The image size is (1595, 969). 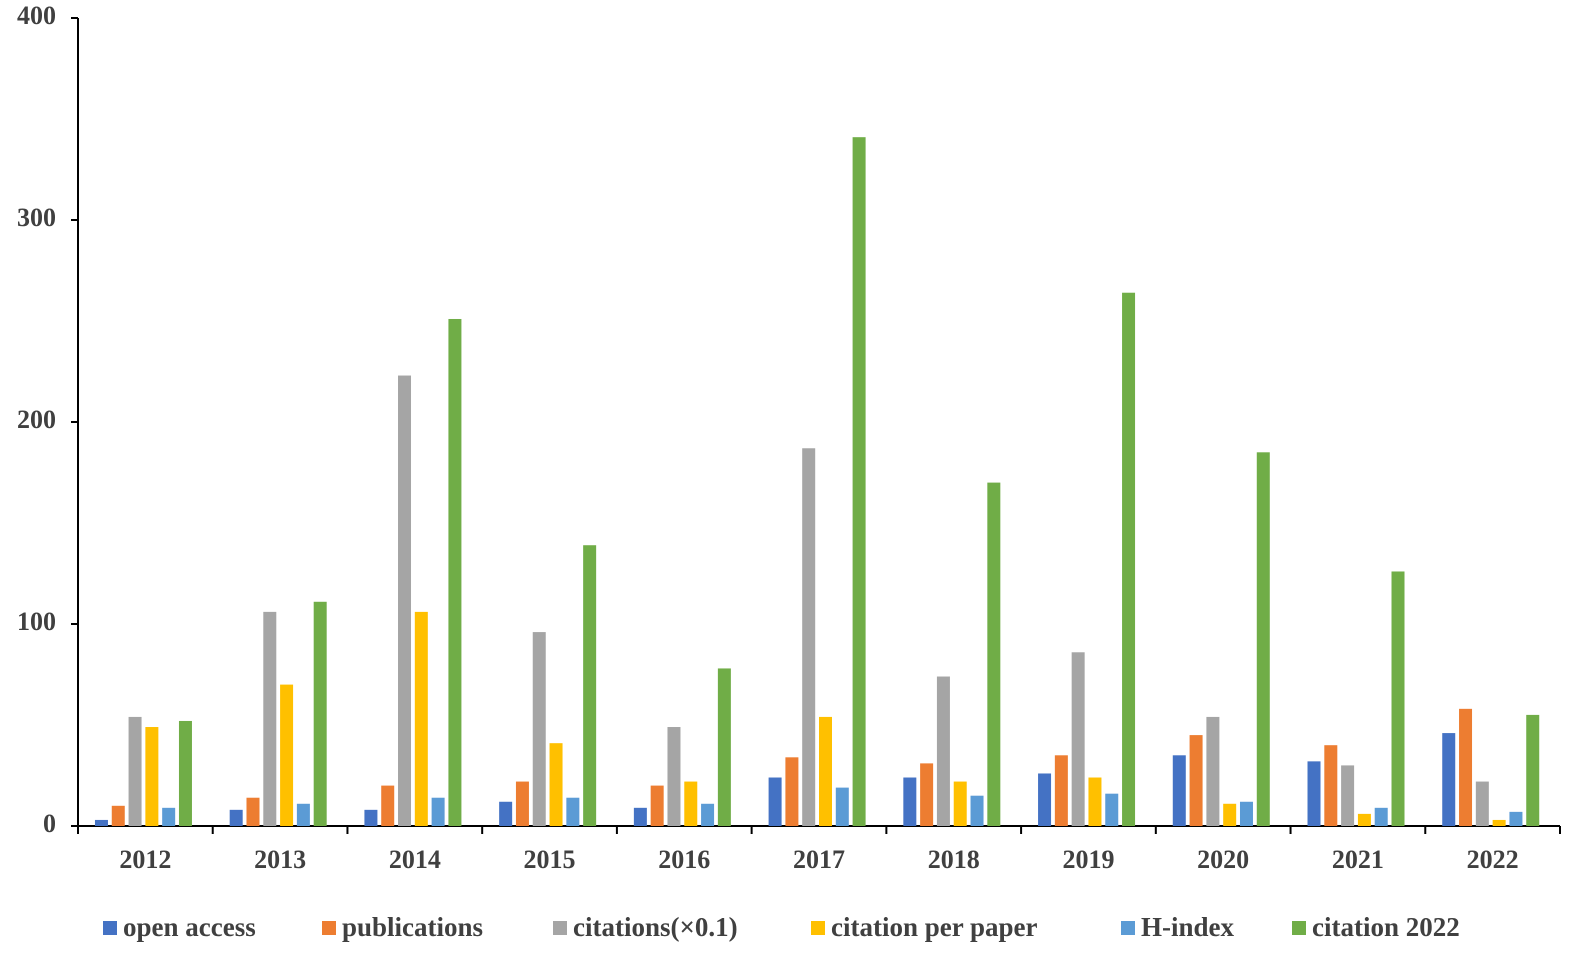 I want to click on x-tick-label: 2018, so click(x=954, y=859).